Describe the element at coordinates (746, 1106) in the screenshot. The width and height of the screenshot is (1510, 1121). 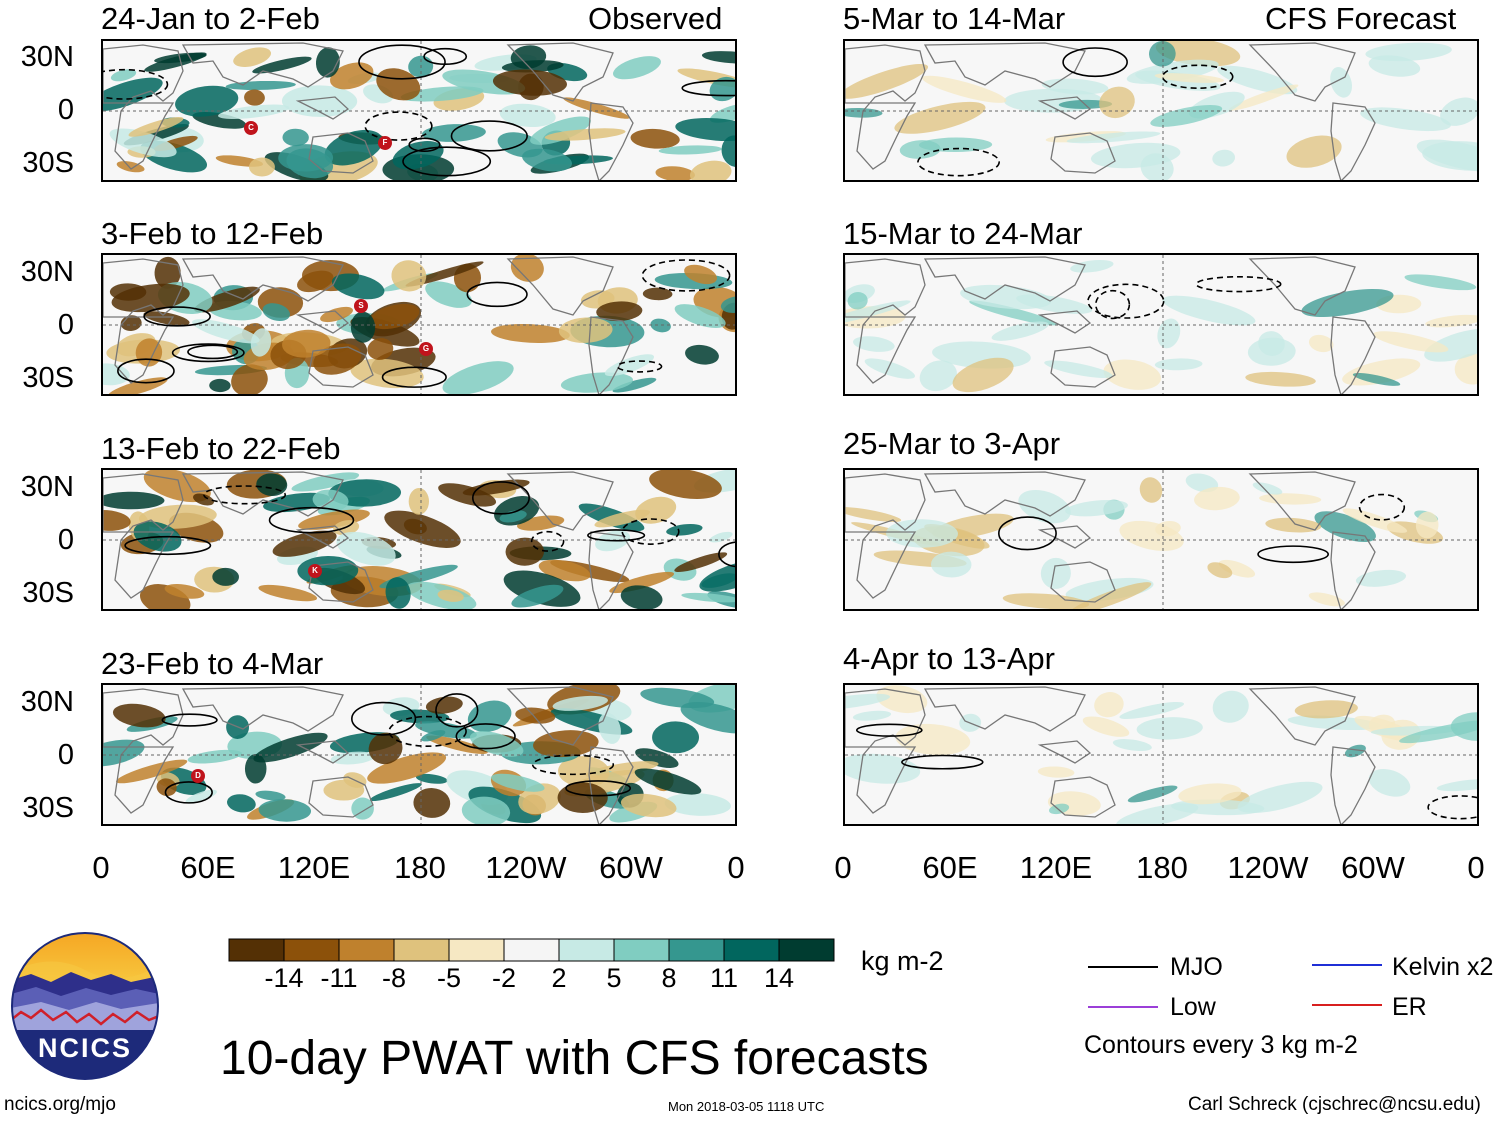
I see `footer-timestamp: Mon 2018-03-05 1118 UTC` at that location.